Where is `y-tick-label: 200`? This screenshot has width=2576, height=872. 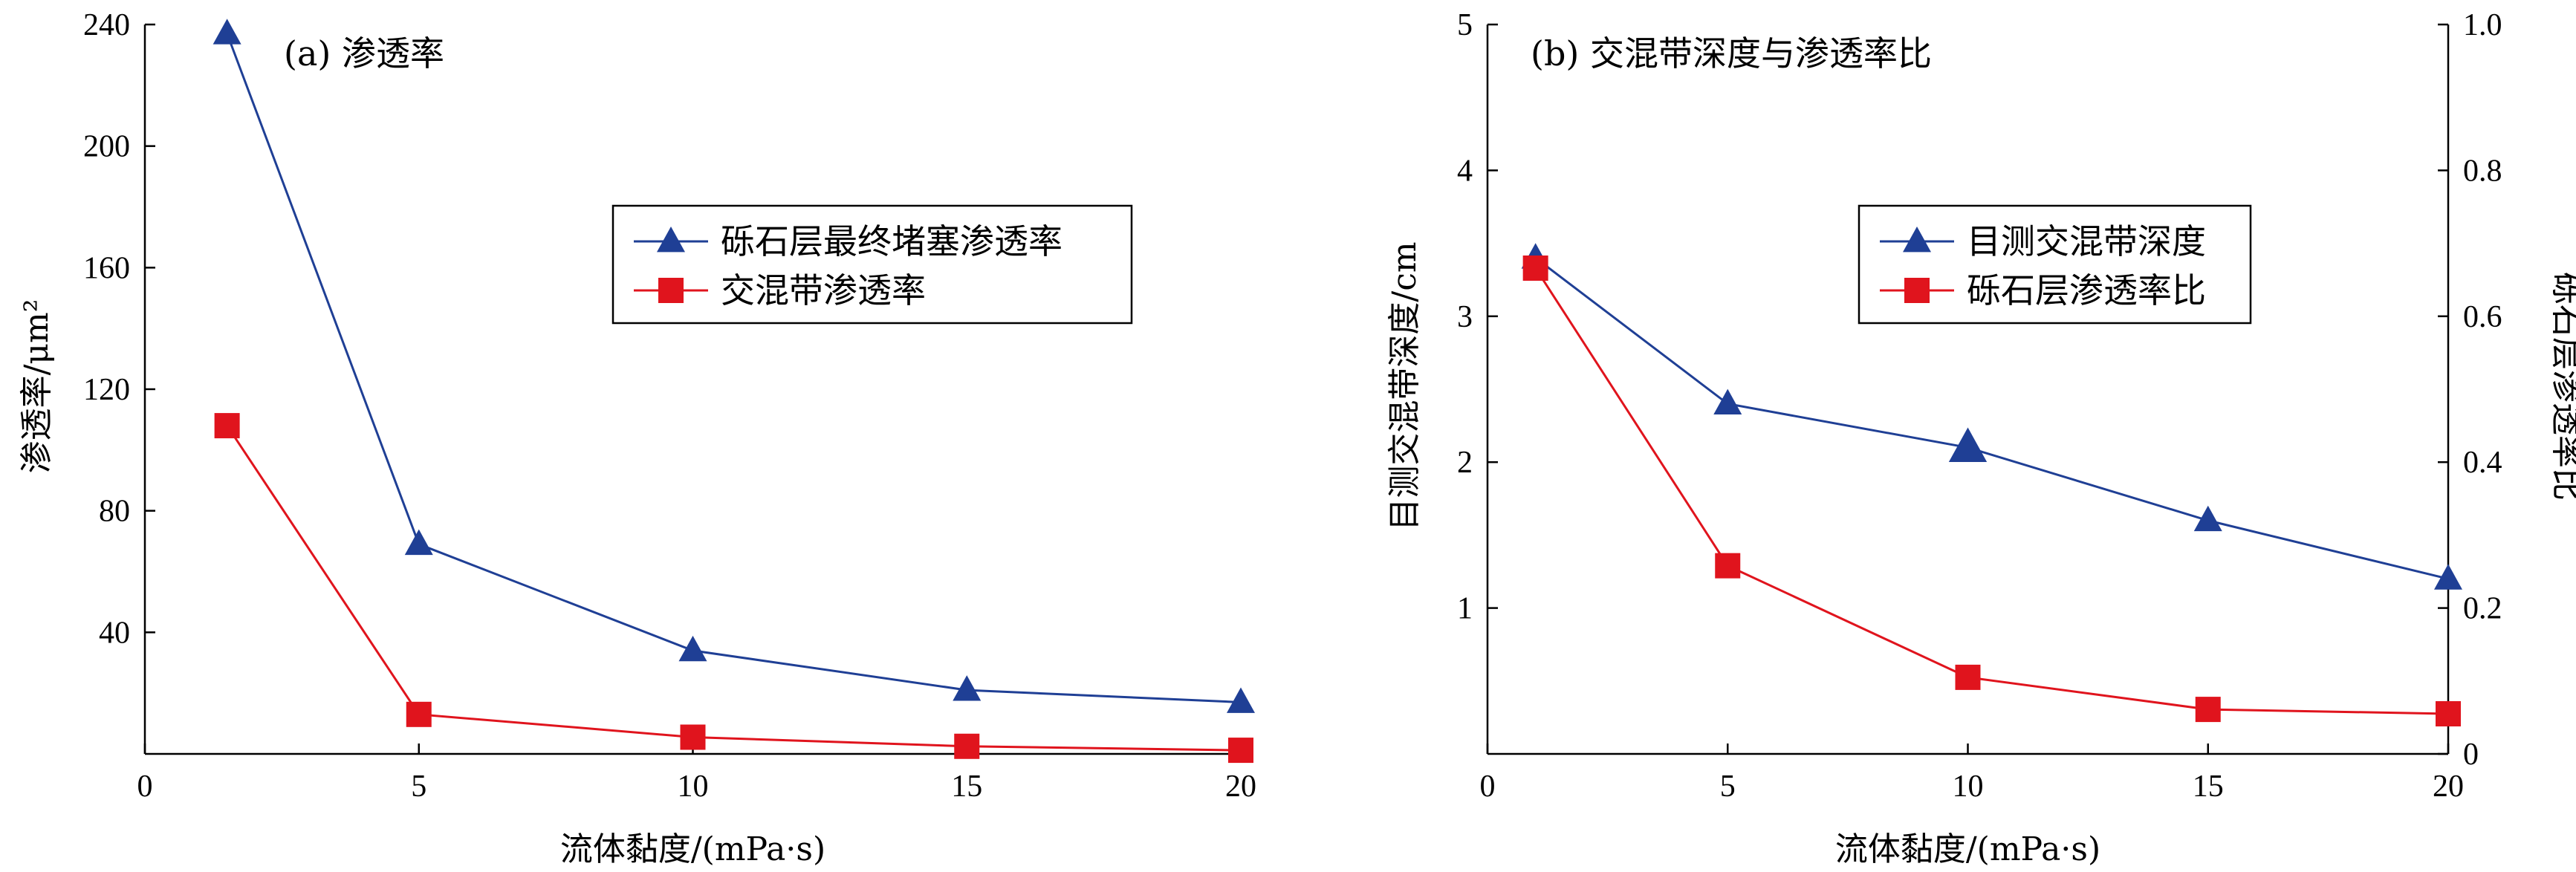 y-tick-label: 200 is located at coordinates (106, 147).